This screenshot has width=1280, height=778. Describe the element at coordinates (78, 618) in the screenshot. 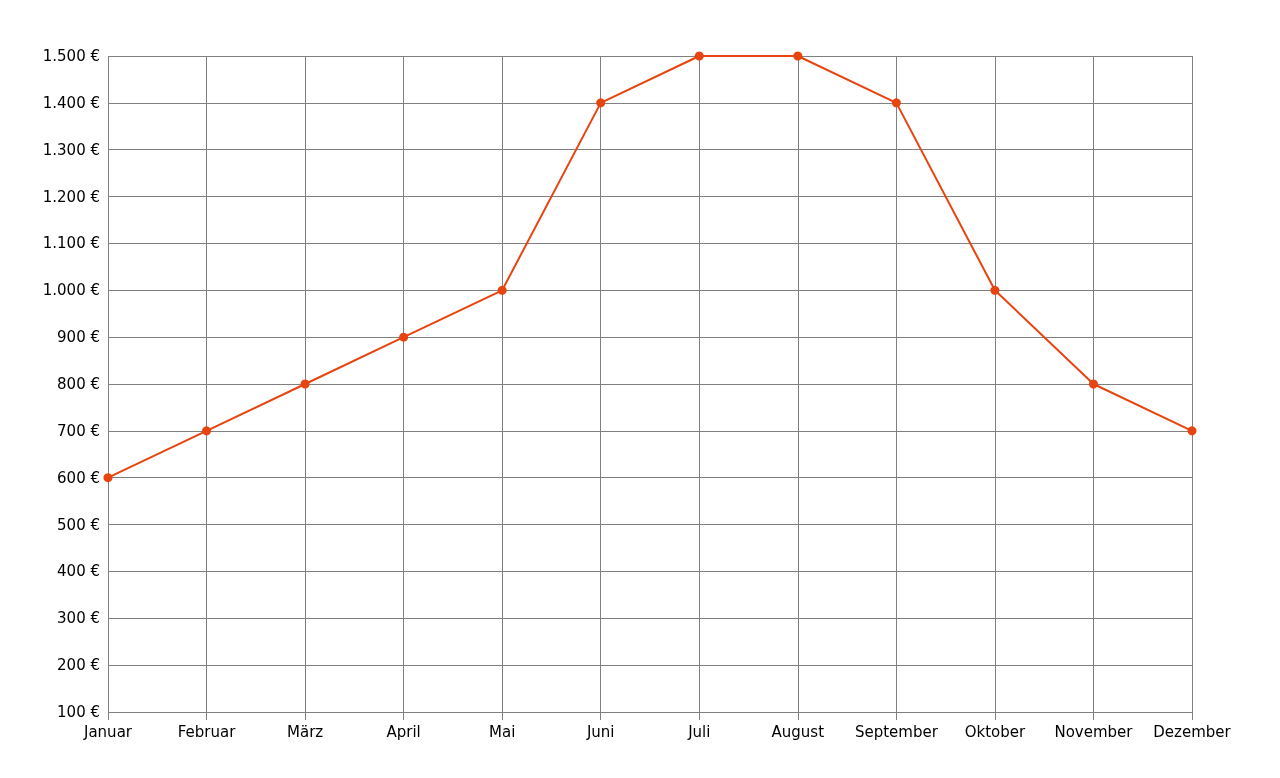

I see `y-tick-label: 300 €` at that location.